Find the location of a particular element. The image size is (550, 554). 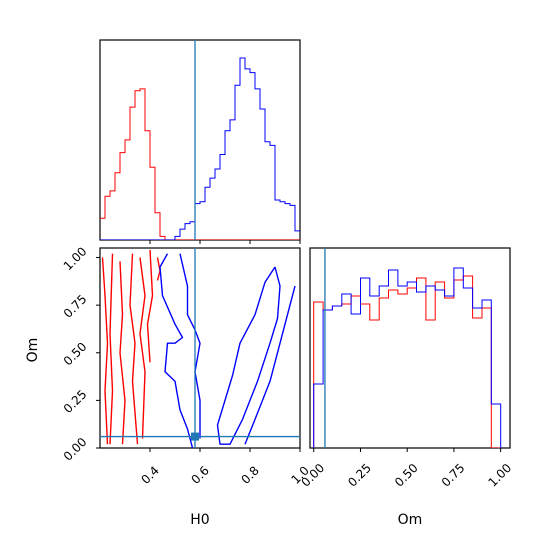

om-marginal-frame is located at coordinates (410, 348).